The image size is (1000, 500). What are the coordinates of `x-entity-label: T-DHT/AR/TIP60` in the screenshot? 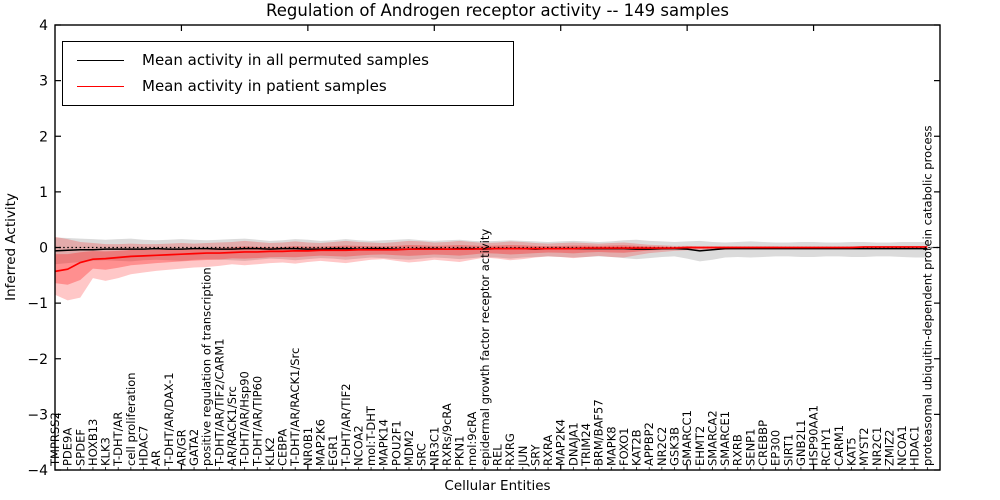 It's located at (257, 421).